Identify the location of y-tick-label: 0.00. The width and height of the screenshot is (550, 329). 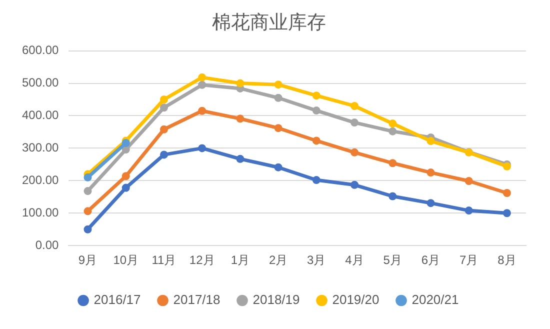
(47, 245).